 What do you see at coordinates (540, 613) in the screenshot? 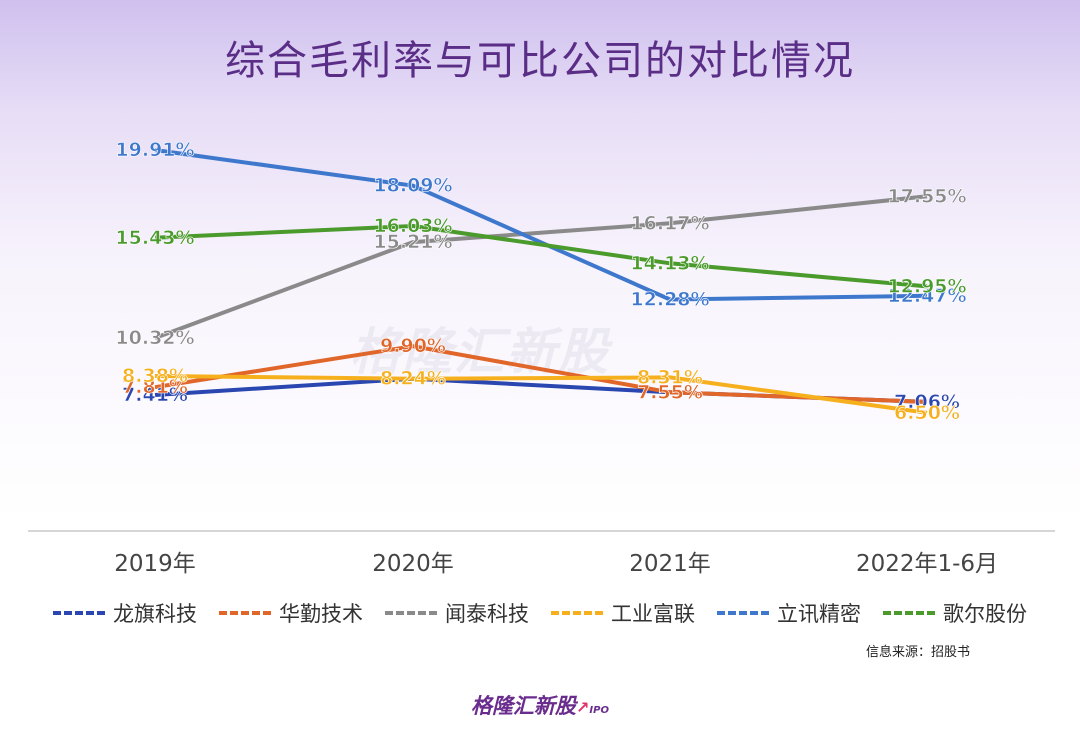
I see `chart-legend: 龙旗科技 华勤技术 闻泰科技 工业富联 立讯精密 歌尔股份` at bounding box center [540, 613].